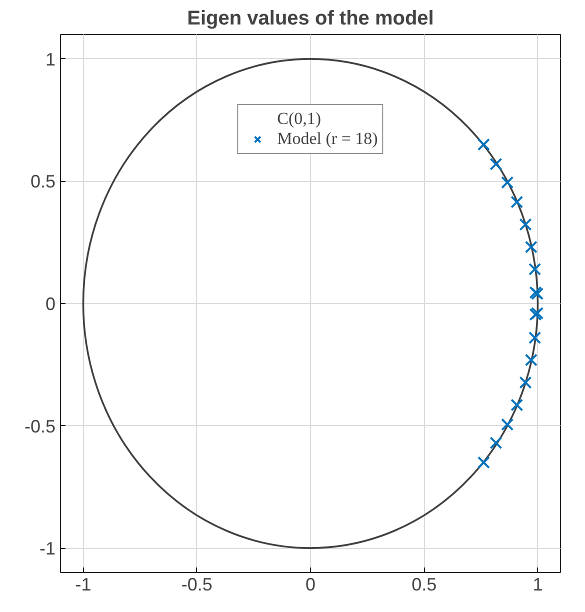 The height and width of the screenshot is (612, 585). What do you see at coordinates (424, 584) in the screenshot?
I see `x-tick-label: 0.5` at bounding box center [424, 584].